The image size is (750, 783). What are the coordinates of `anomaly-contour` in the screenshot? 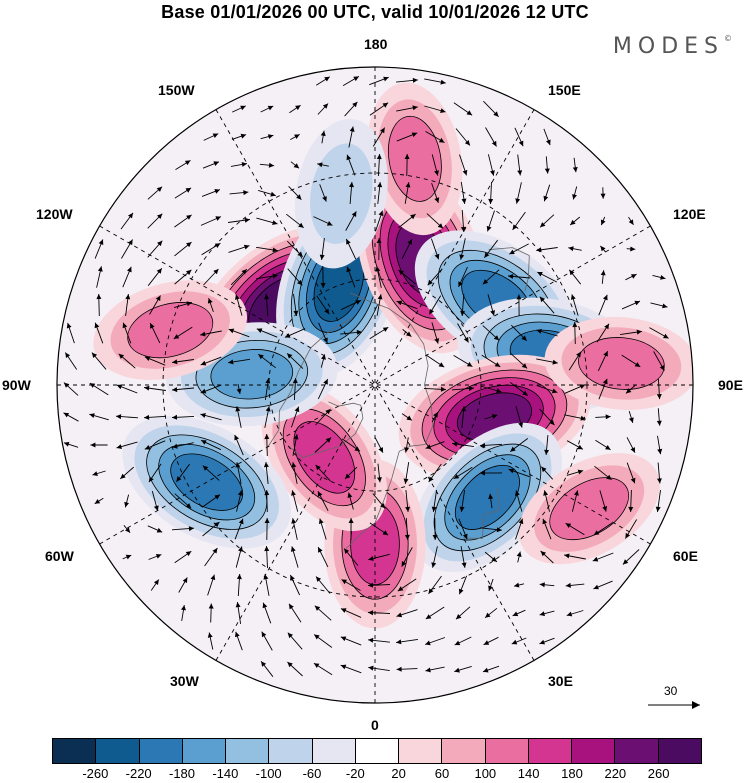 It's located at (324, 457).